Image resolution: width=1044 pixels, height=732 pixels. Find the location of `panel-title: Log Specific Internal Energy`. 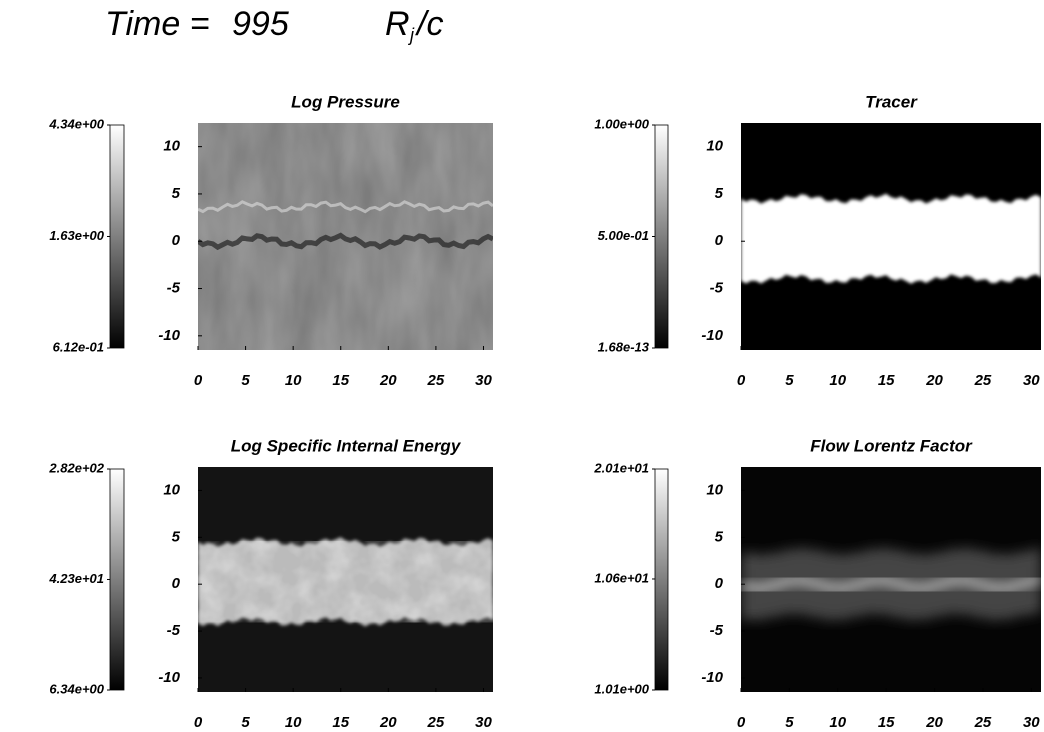

panel-title: Log Specific Internal Energy is located at coordinates (346, 445).